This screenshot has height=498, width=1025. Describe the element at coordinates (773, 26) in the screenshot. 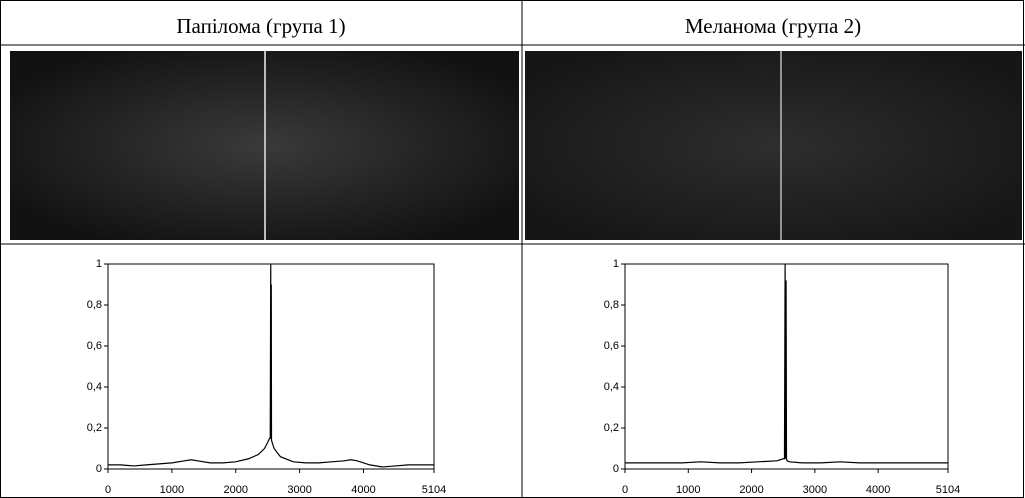

I see `column-title: Меланома (група 2)` at that location.